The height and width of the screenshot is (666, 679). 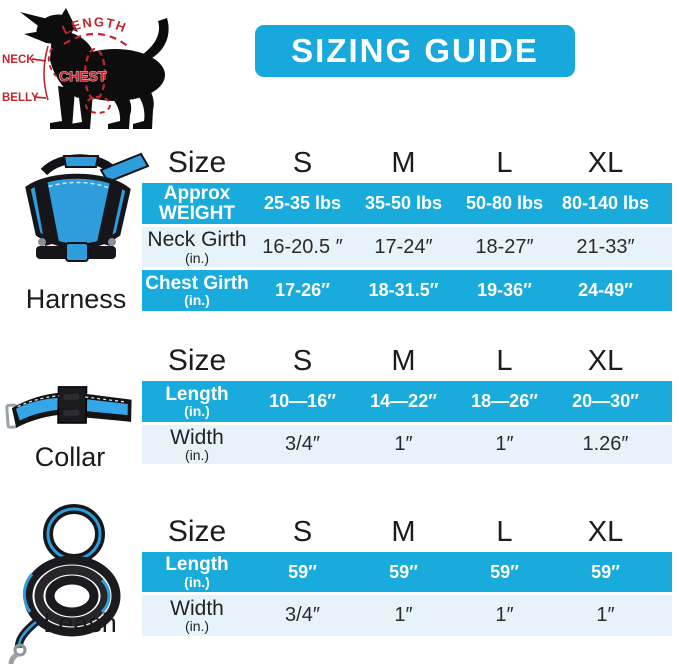 What do you see at coordinates (197, 283) in the screenshot?
I see `row-label-line1: Chest Girth` at bounding box center [197, 283].